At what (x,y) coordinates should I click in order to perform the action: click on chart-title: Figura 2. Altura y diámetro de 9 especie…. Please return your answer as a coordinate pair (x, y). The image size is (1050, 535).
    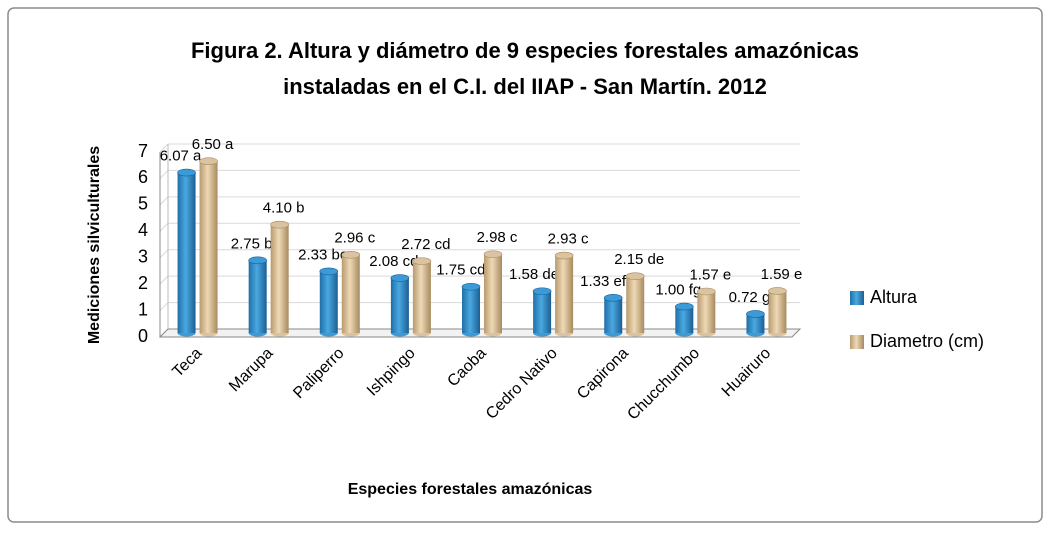
    Looking at the image, I should click on (525, 50).